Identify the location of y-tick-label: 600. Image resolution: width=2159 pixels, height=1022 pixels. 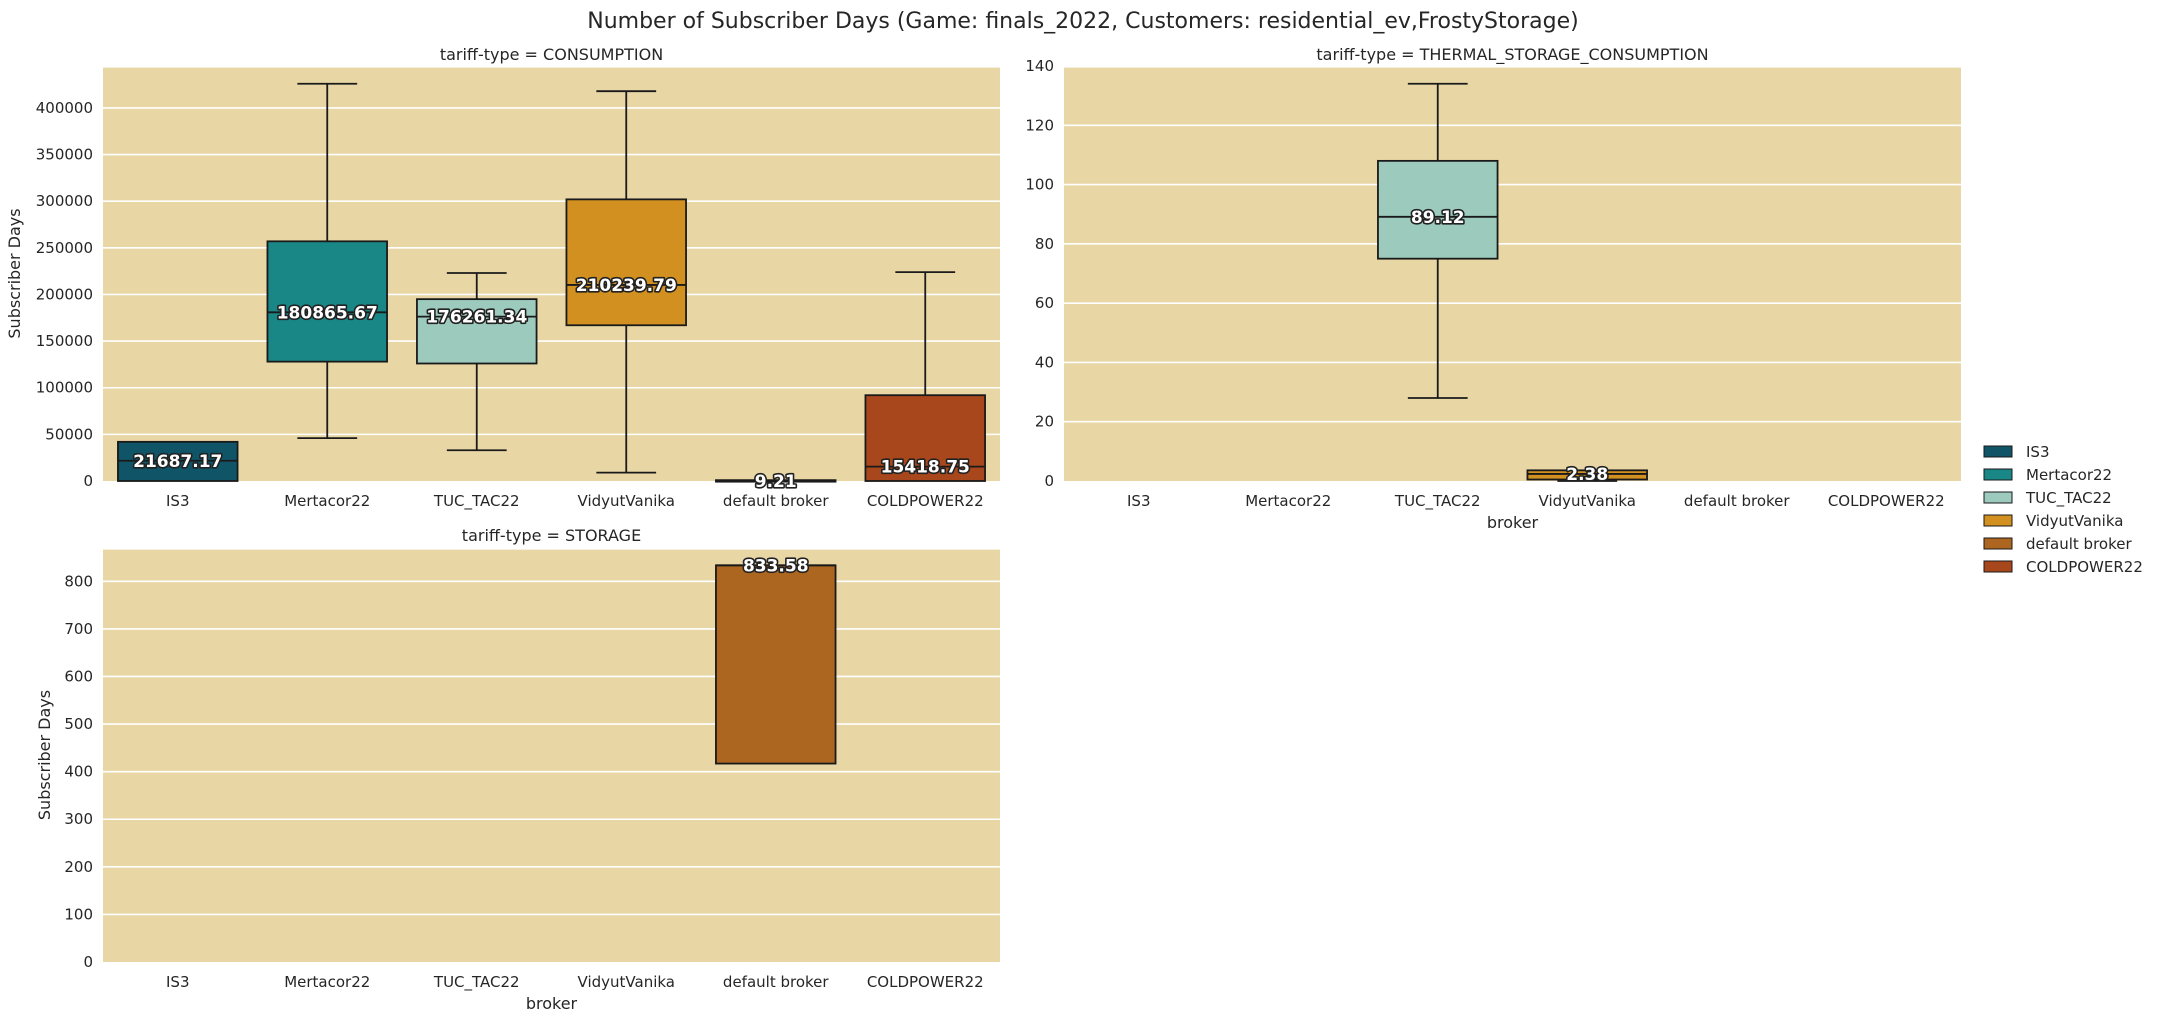
(78, 676).